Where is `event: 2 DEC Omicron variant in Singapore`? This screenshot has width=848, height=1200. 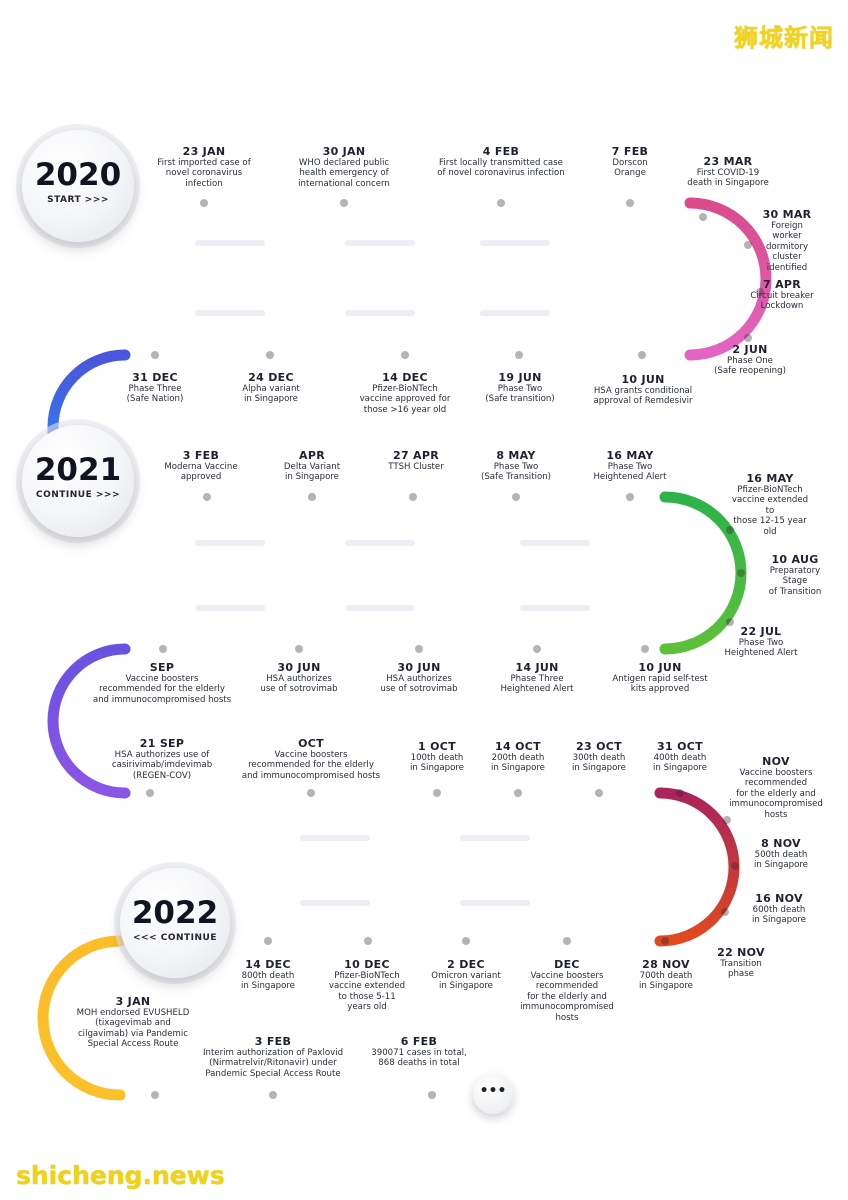
event: 2 DEC Omicron variant in Singapore is located at coordinates (466, 975).